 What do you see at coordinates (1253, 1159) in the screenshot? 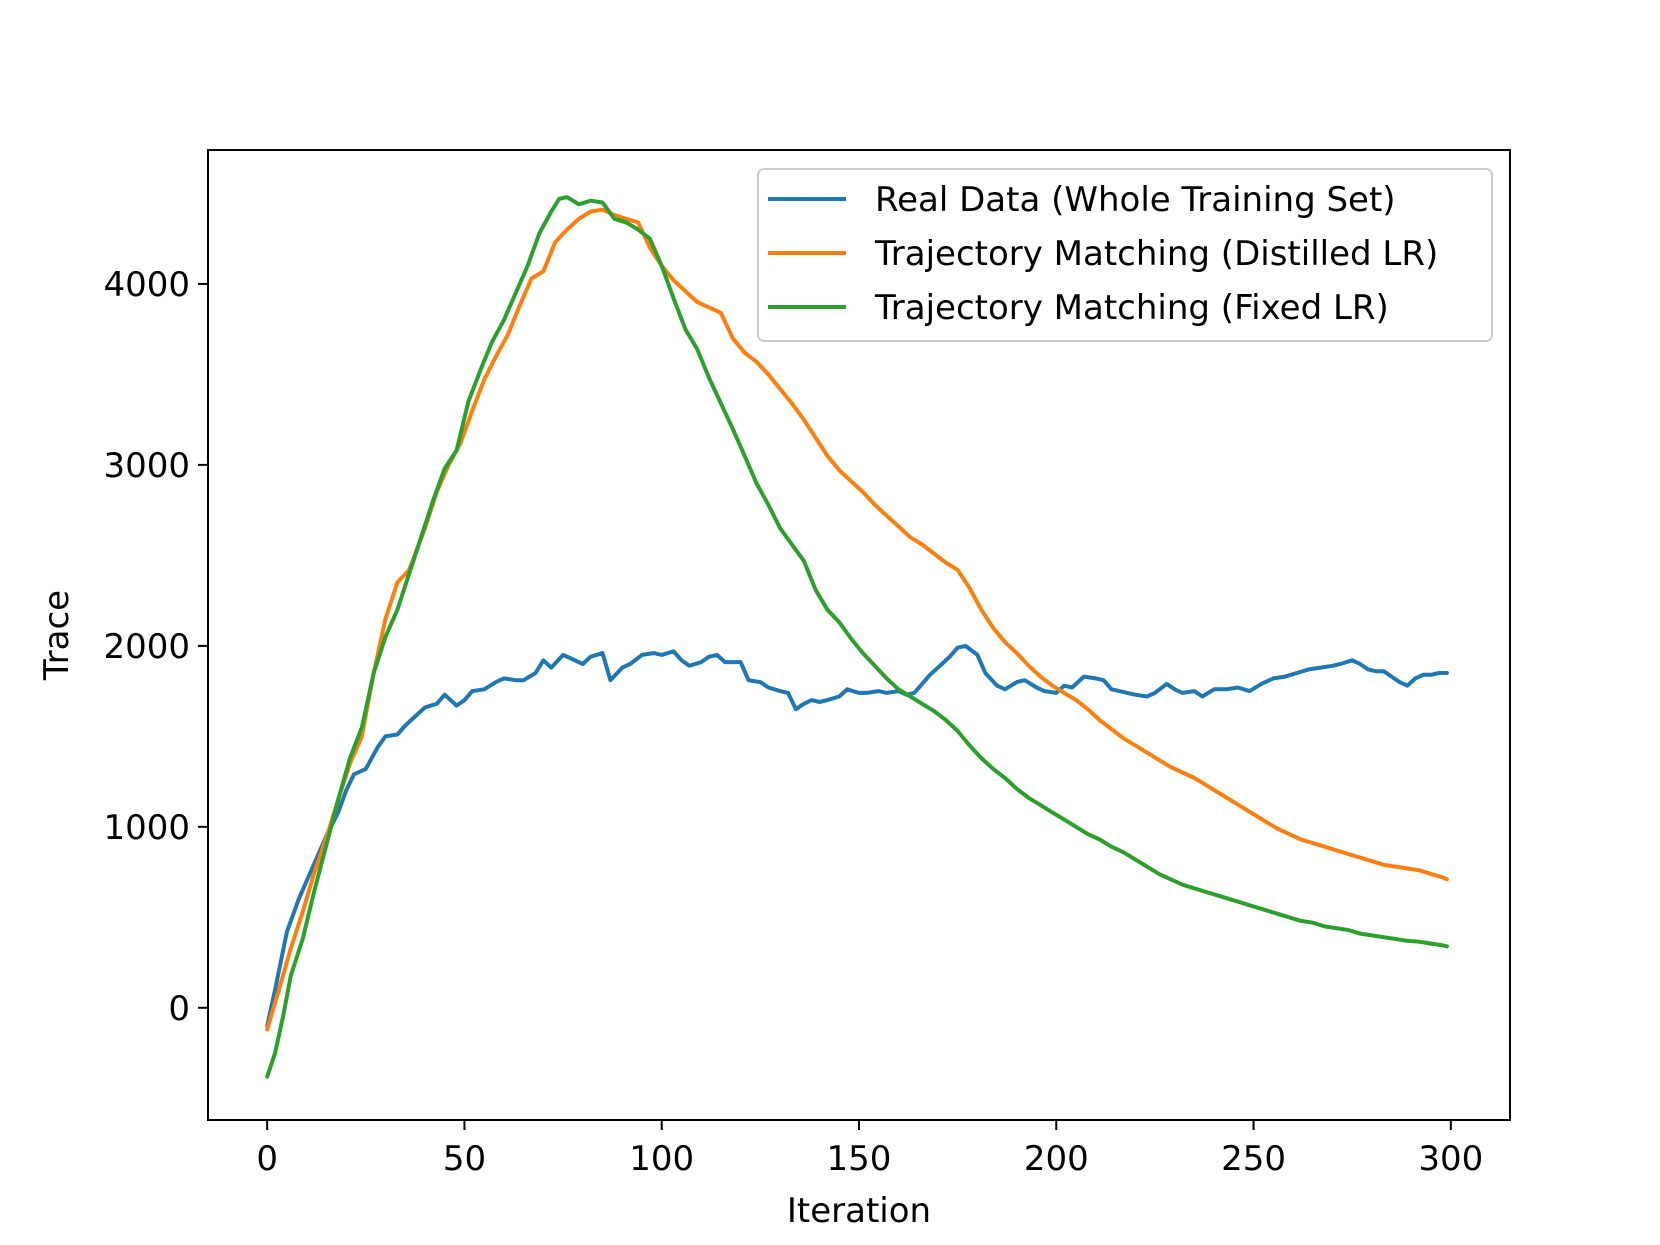
I see `x-tick-label: 250` at bounding box center [1253, 1159].